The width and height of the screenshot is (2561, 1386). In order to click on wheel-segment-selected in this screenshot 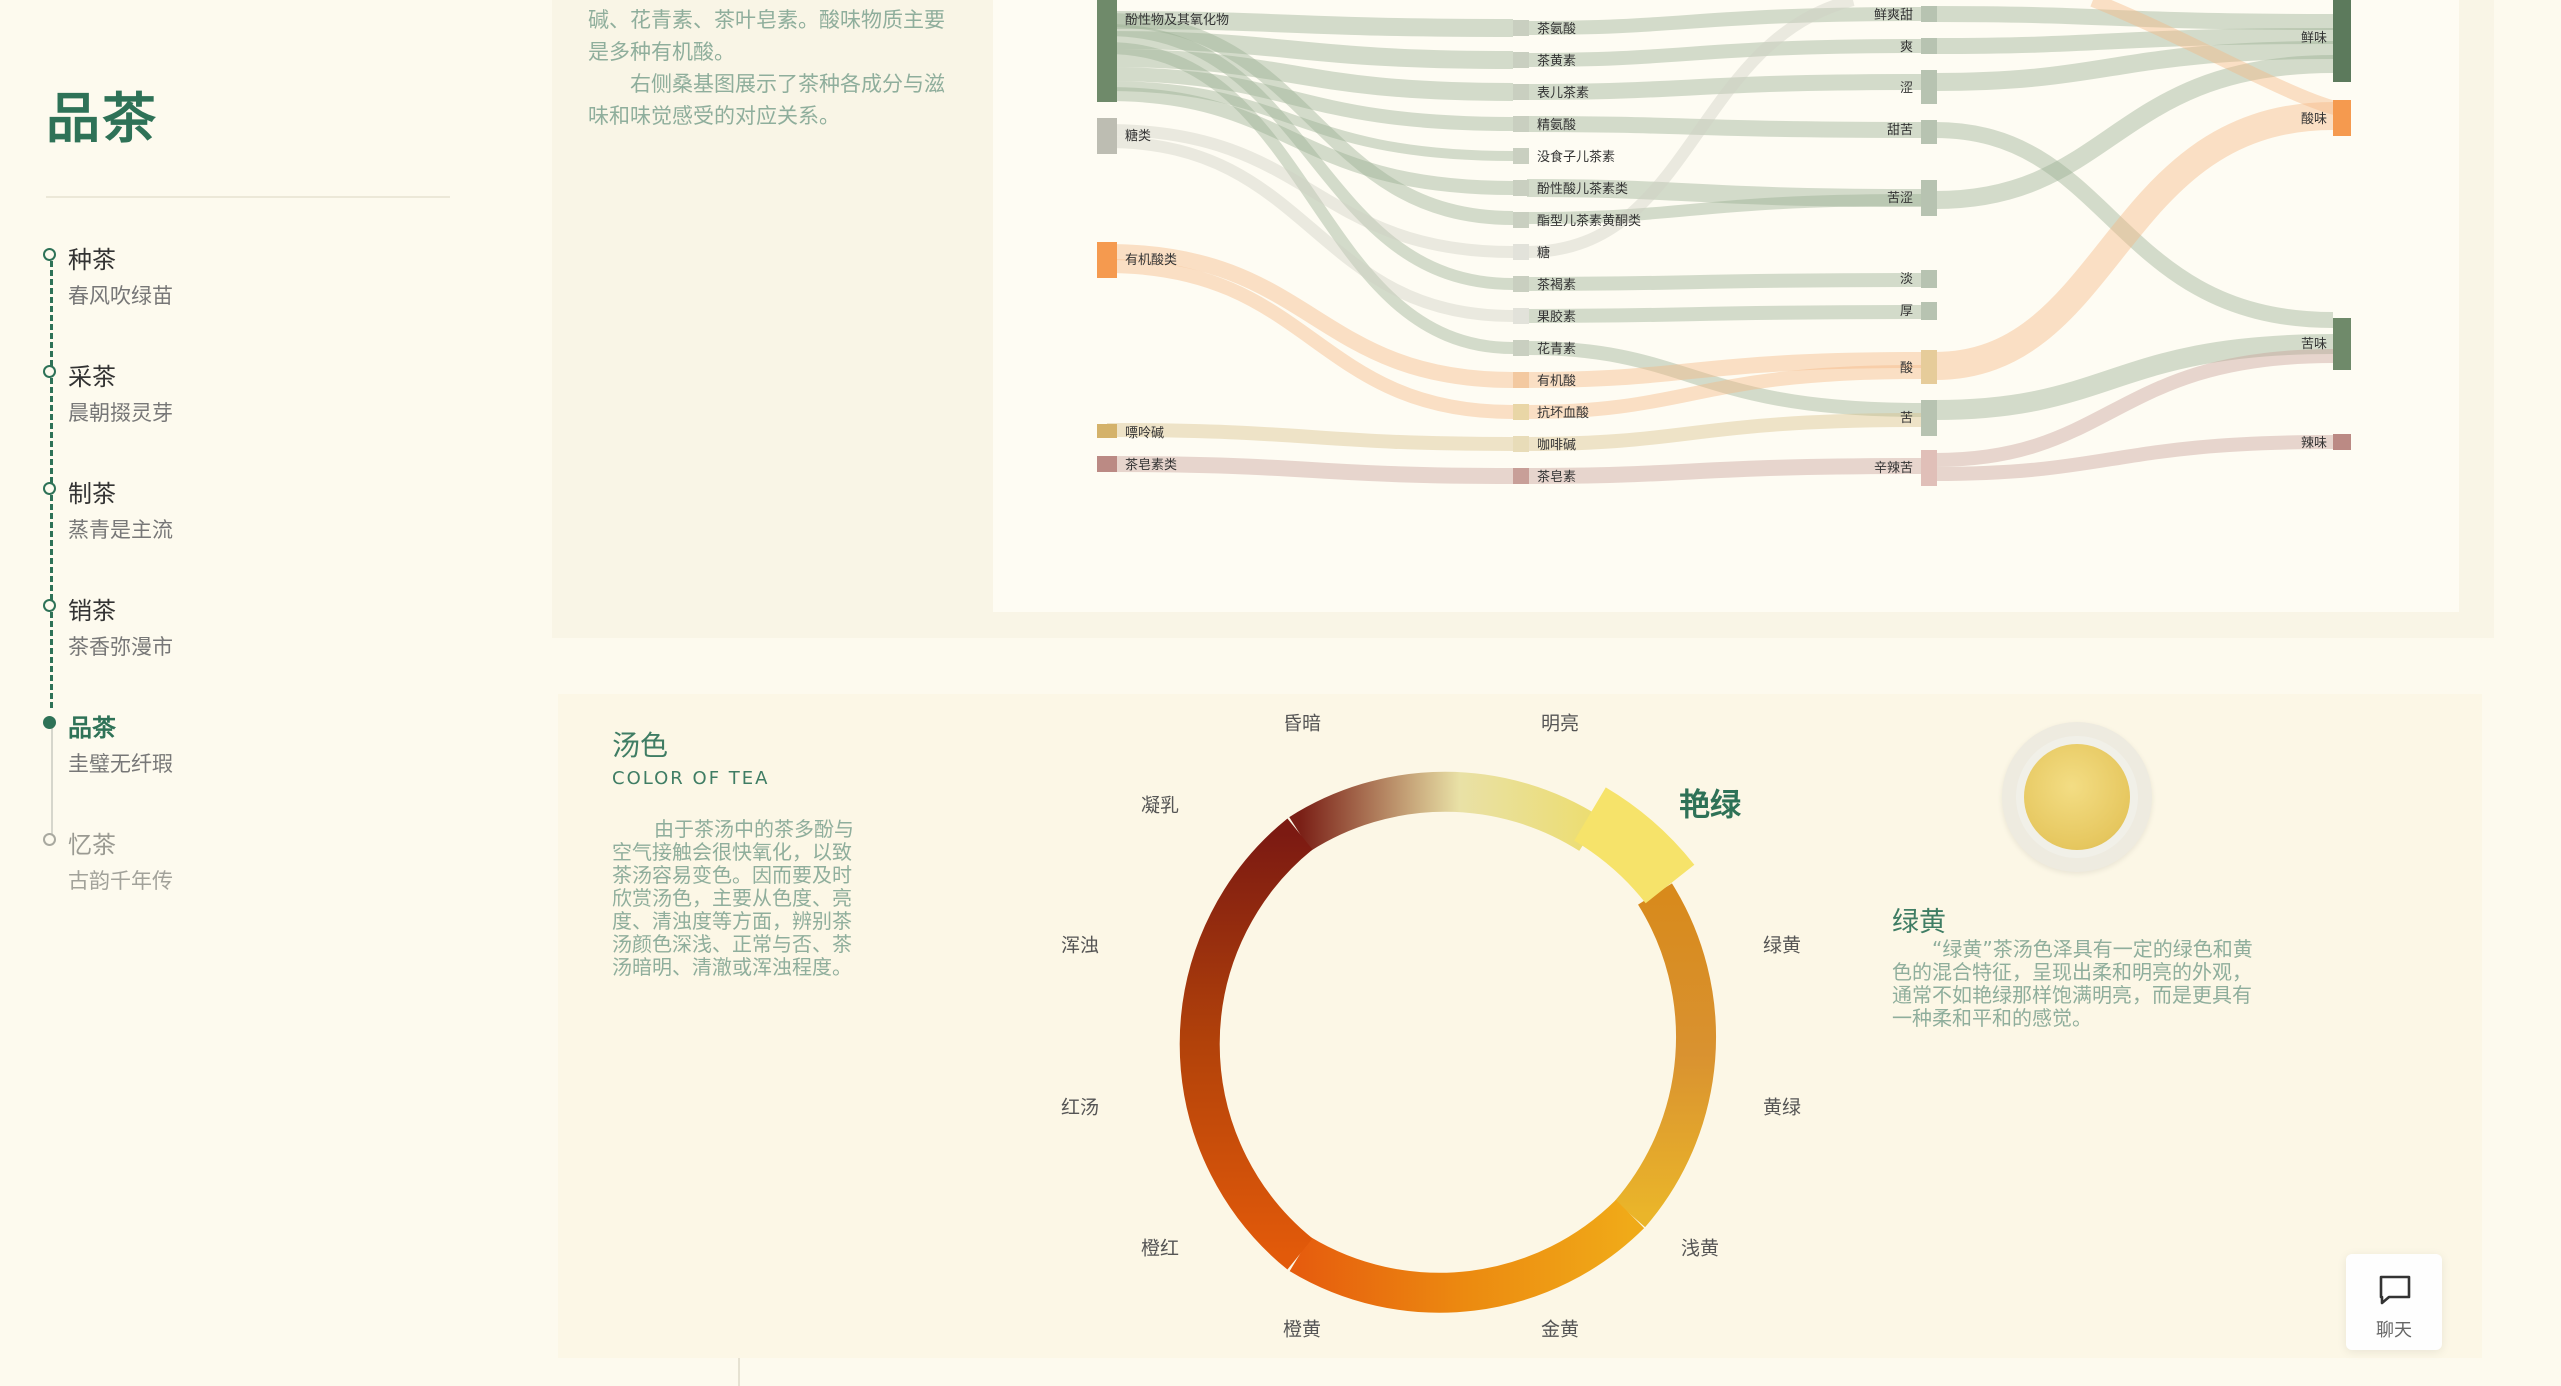, I will do `click(1634, 845)`.